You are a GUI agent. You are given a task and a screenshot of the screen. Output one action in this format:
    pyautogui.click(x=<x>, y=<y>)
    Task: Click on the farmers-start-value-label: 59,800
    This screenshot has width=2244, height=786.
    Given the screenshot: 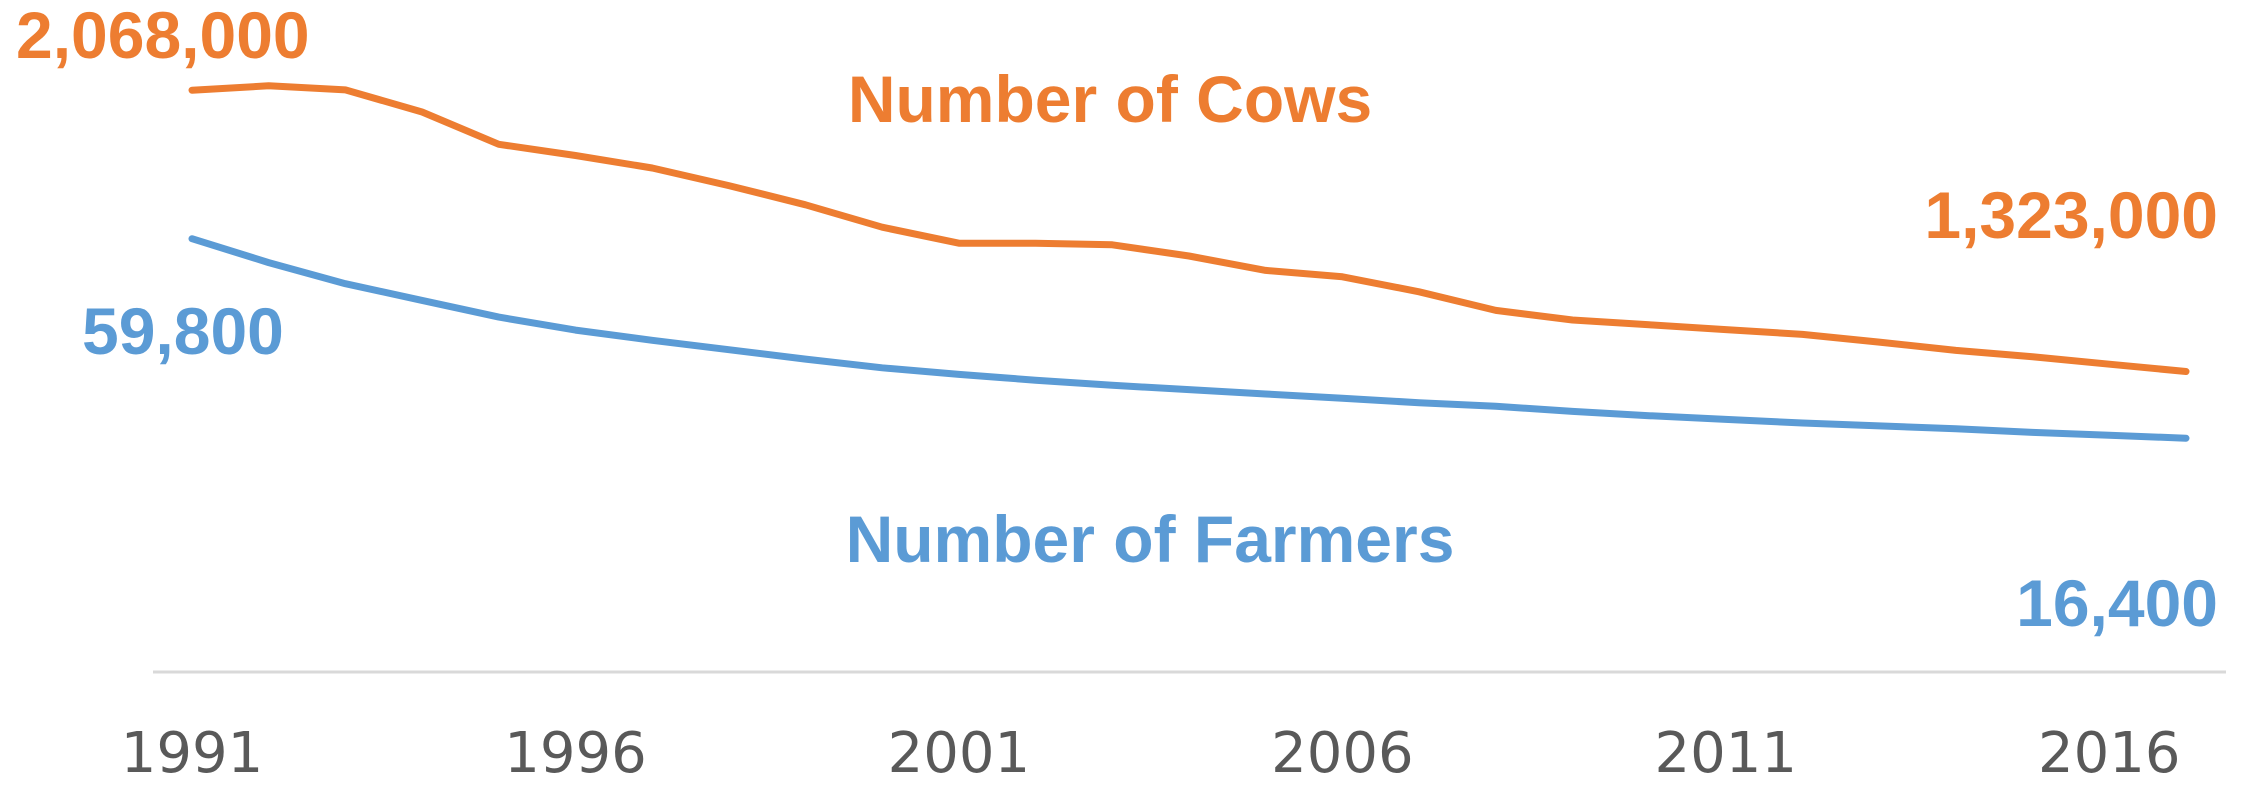 What is the action you would take?
    pyautogui.click(x=183, y=331)
    